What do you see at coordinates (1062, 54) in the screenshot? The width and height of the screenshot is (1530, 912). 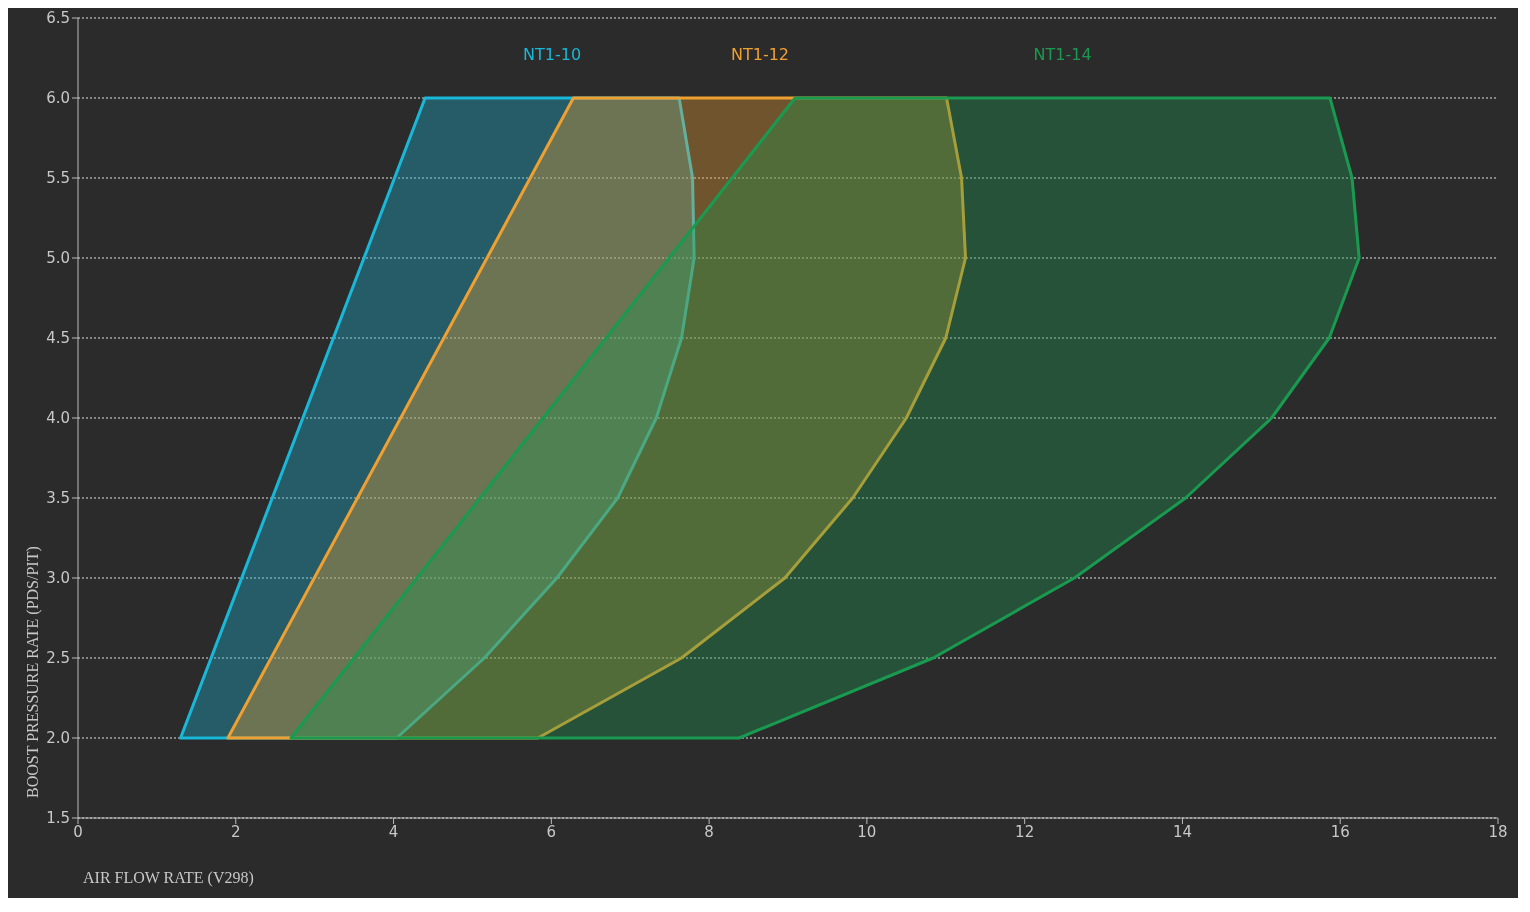 I see `text: NT1-14` at bounding box center [1062, 54].